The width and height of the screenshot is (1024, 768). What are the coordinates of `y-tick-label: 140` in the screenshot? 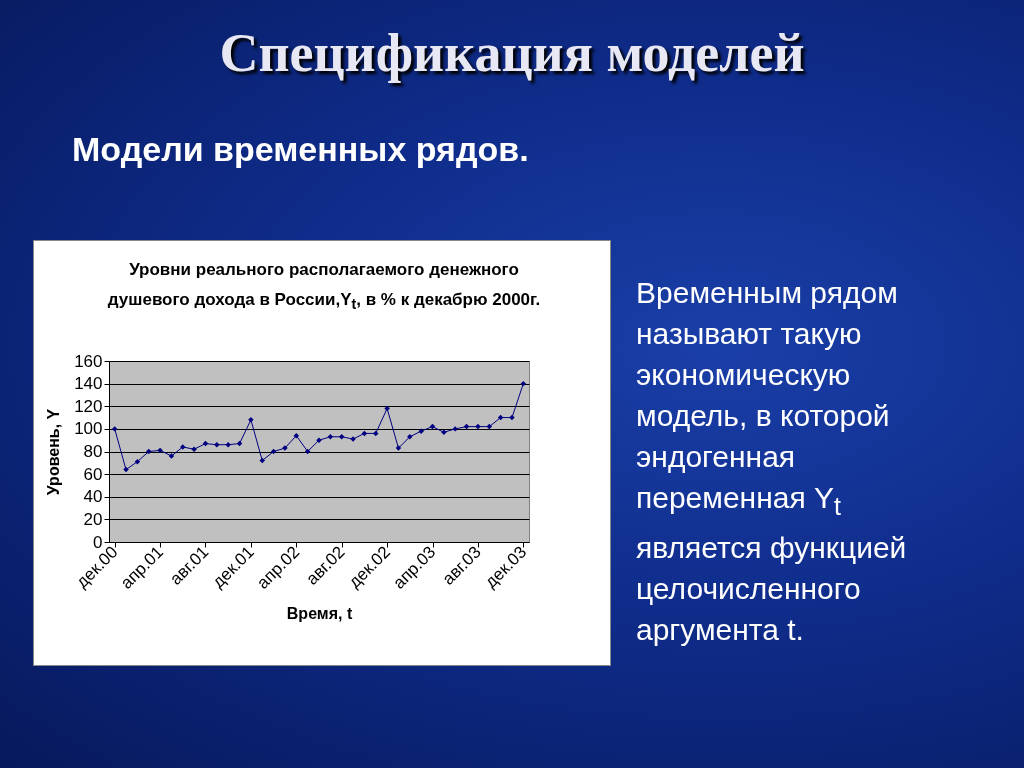 It's located at (88, 384).